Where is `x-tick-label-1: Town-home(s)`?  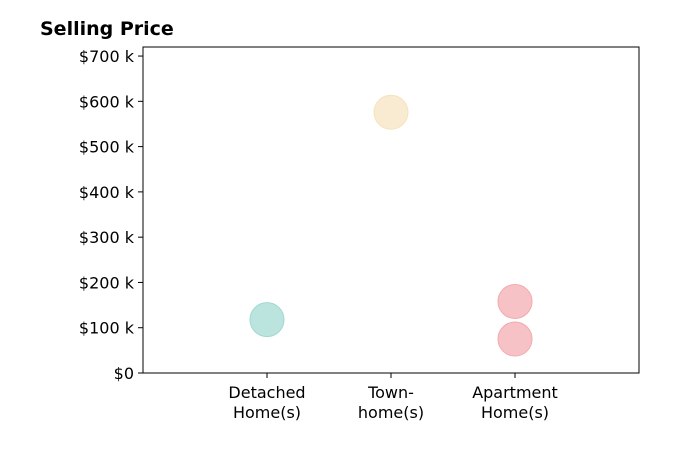
x-tick-label-1: Town-home(s) is located at coordinates (391, 402).